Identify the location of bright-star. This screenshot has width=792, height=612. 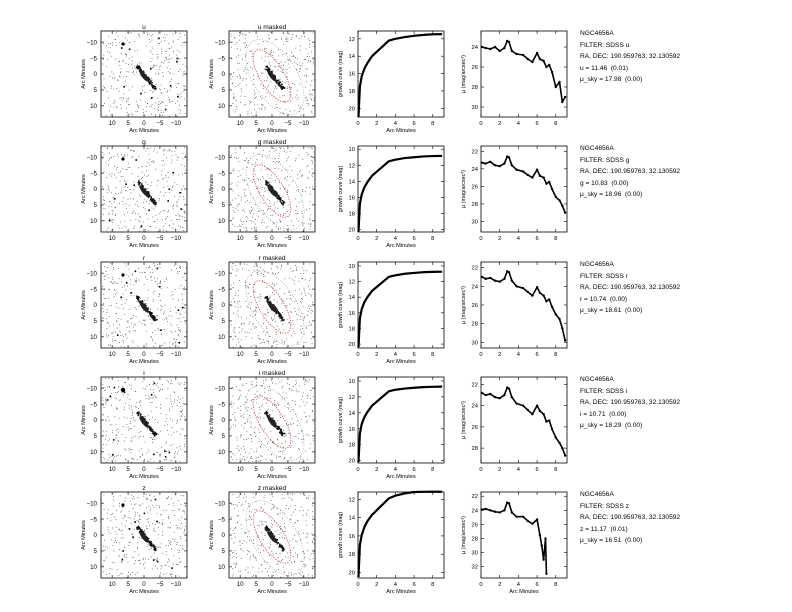
(123, 275).